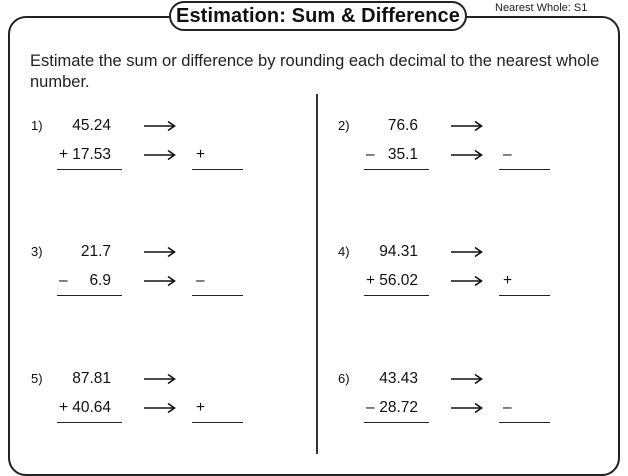 The width and height of the screenshot is (628, 476). I want to click on top-number: 21.7, so click(95, 251).